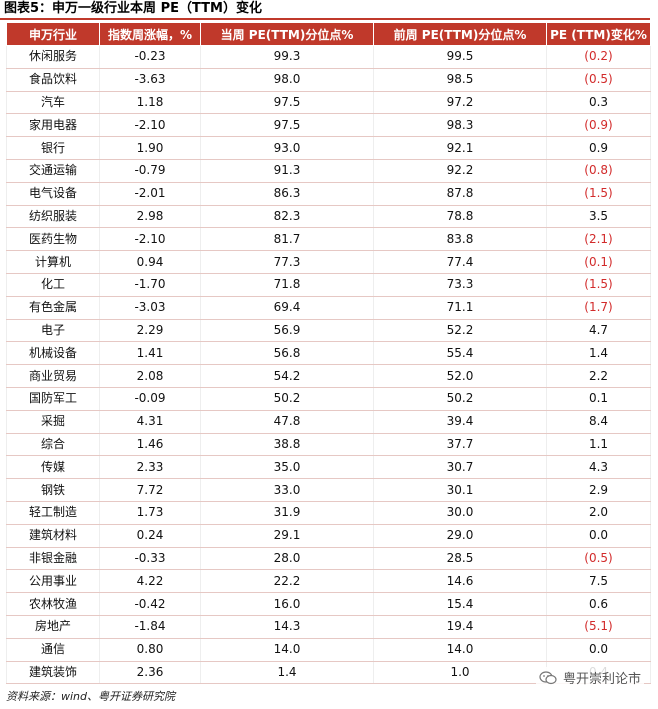 The height and width of the screenshot is (709, 658). Describe the element at coordinates (460, 262) in the screenshot. I see `cell-pe-last-week: 77.4` at that location.